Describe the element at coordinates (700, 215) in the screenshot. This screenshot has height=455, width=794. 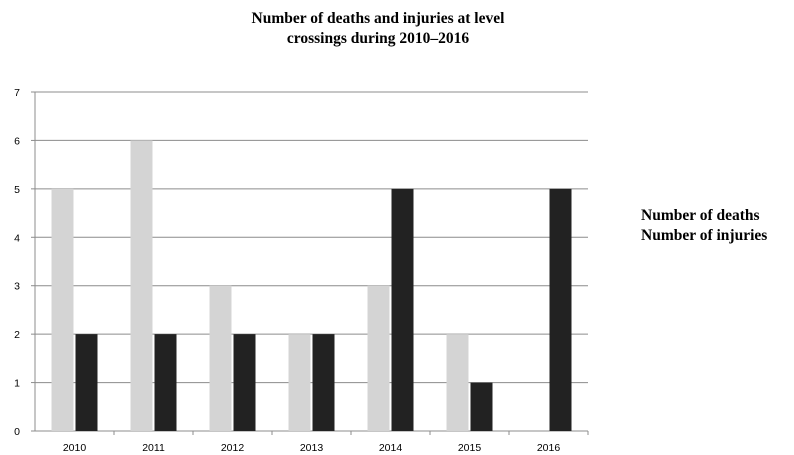
I see `legend-item-deaths: Number of deaths` at that location.